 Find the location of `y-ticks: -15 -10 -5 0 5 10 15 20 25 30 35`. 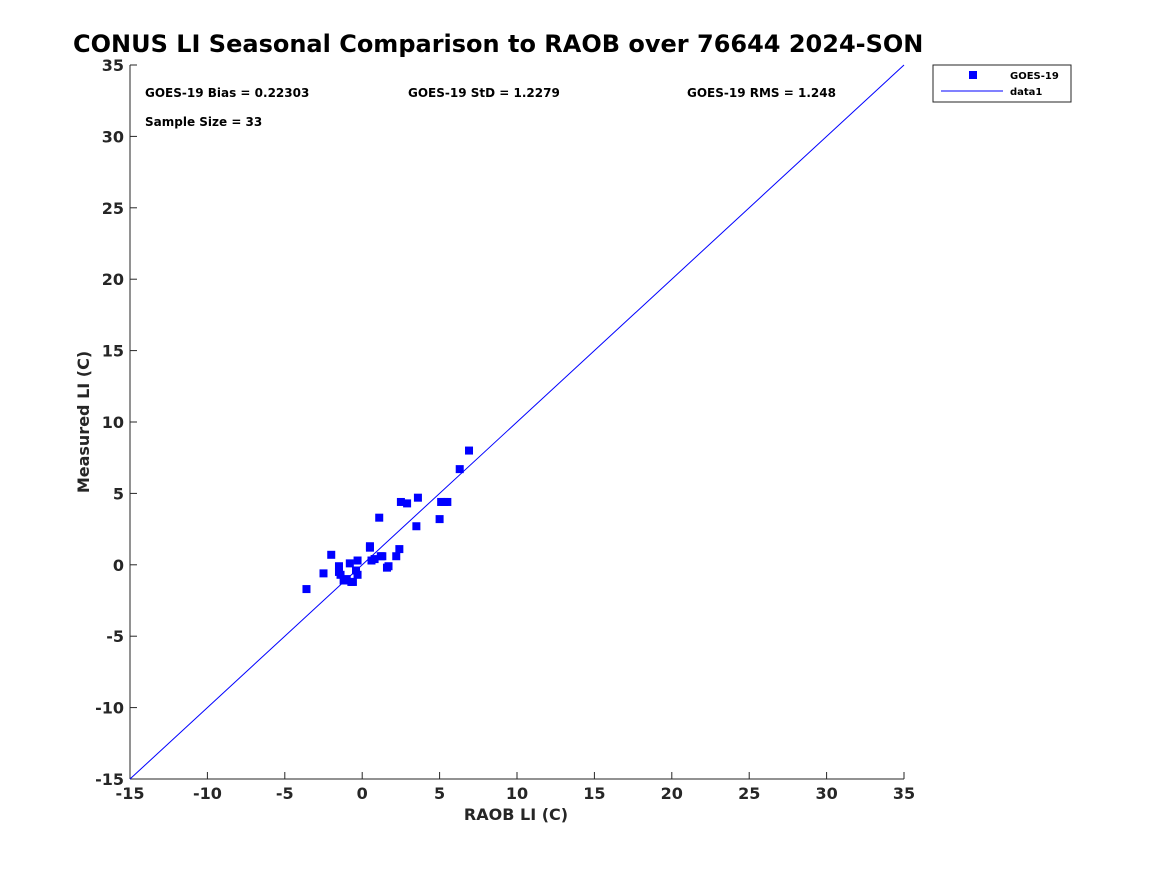

y-ticks: -15 -10 -5 0 5 10 15 20 25 30 35 is located at coordinates (116, 422).